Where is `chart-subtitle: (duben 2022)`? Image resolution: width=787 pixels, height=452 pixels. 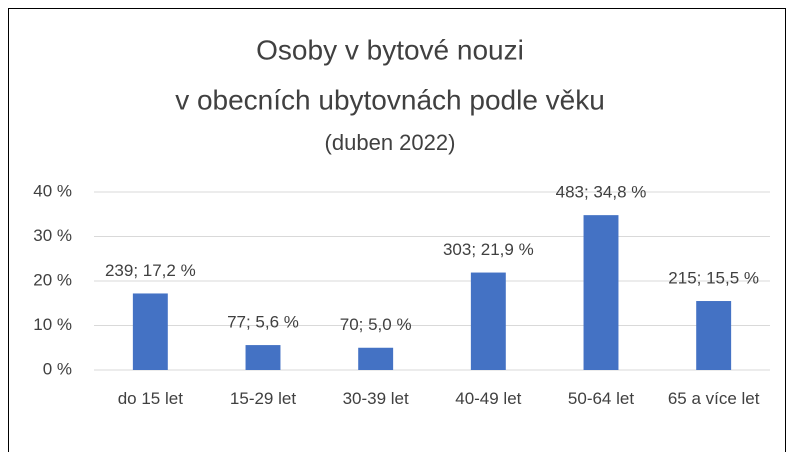 chart-subtitle: (duben 2022) is located at coordinates (390, 142).